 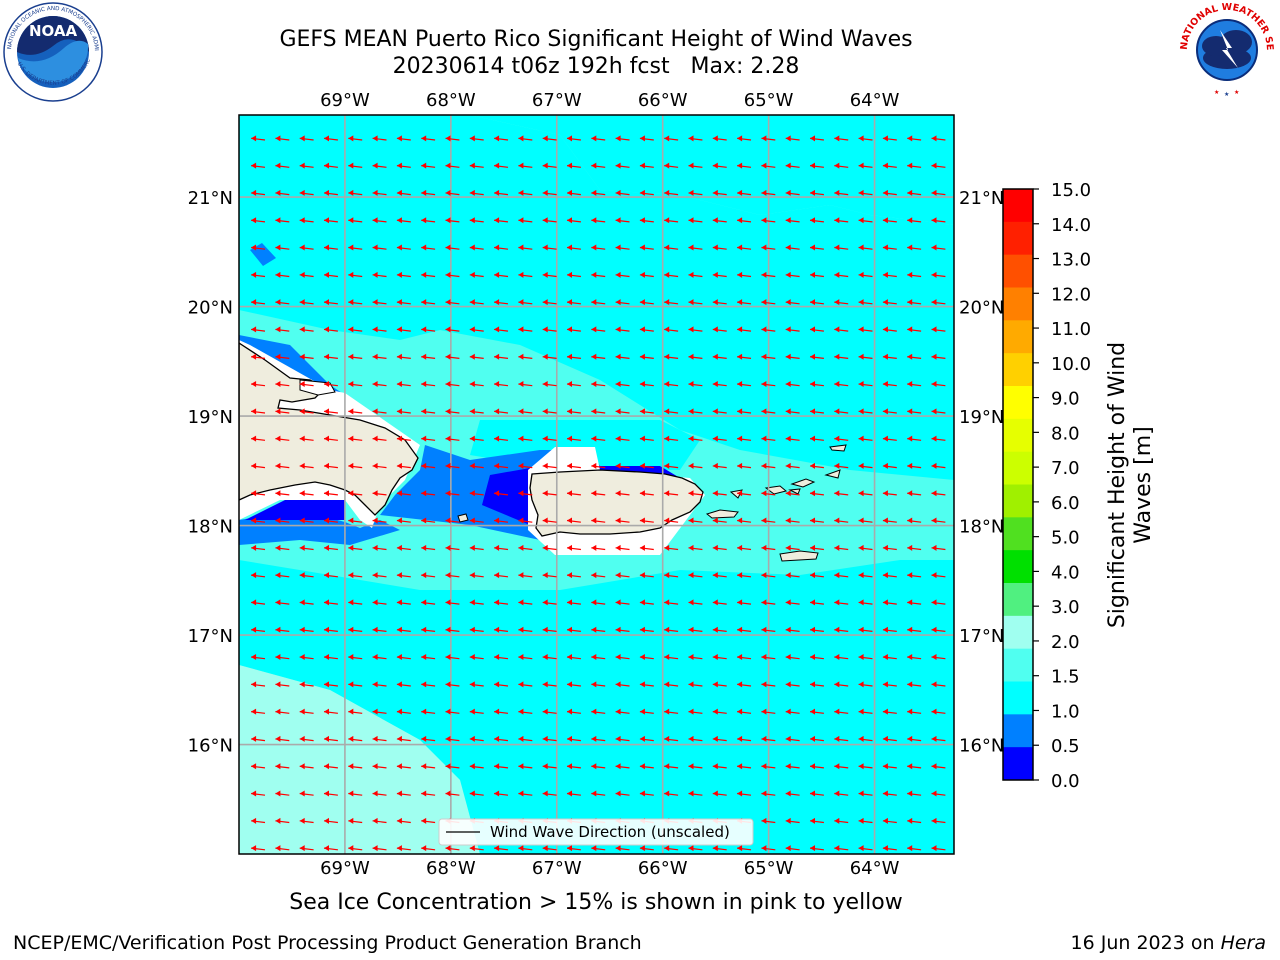 What do you see at coordinates (799, 556) in the screenshot?
I see `land-st-croix` at bounding box center [799, 556].